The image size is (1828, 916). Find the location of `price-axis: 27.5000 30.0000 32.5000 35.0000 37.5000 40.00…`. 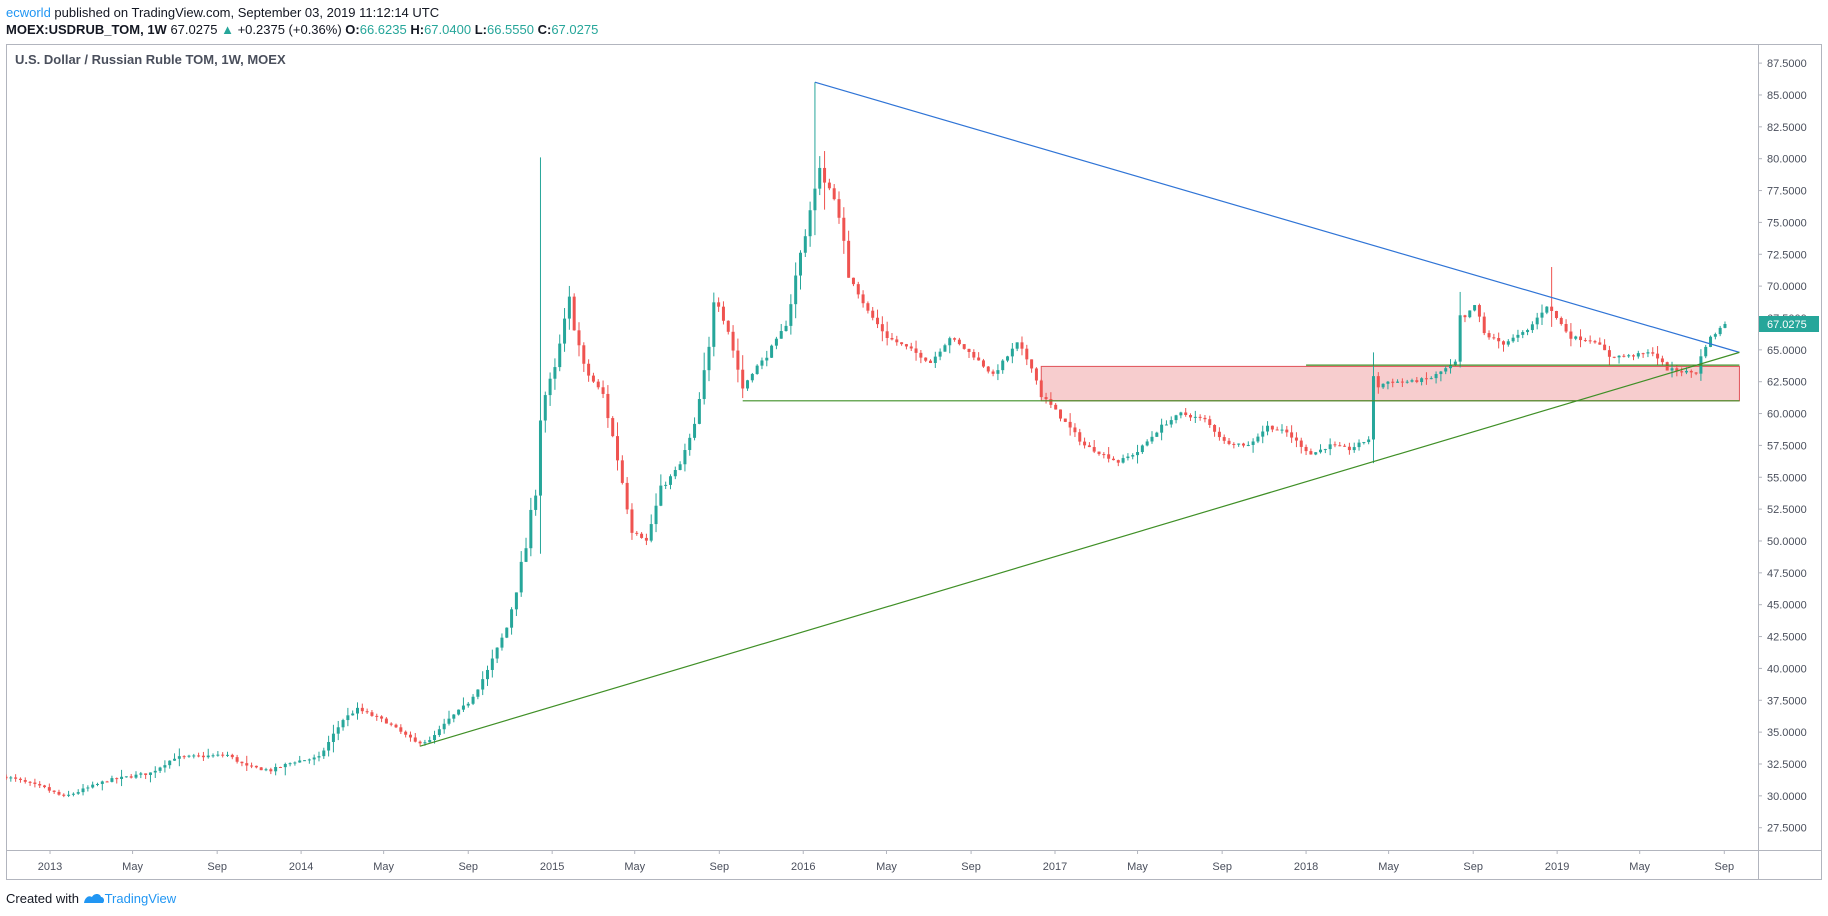

price-axis: 27.5000 30.0000 32.5000 35.0000 37.5000 40.00… is located at coordinates (1788, 446).